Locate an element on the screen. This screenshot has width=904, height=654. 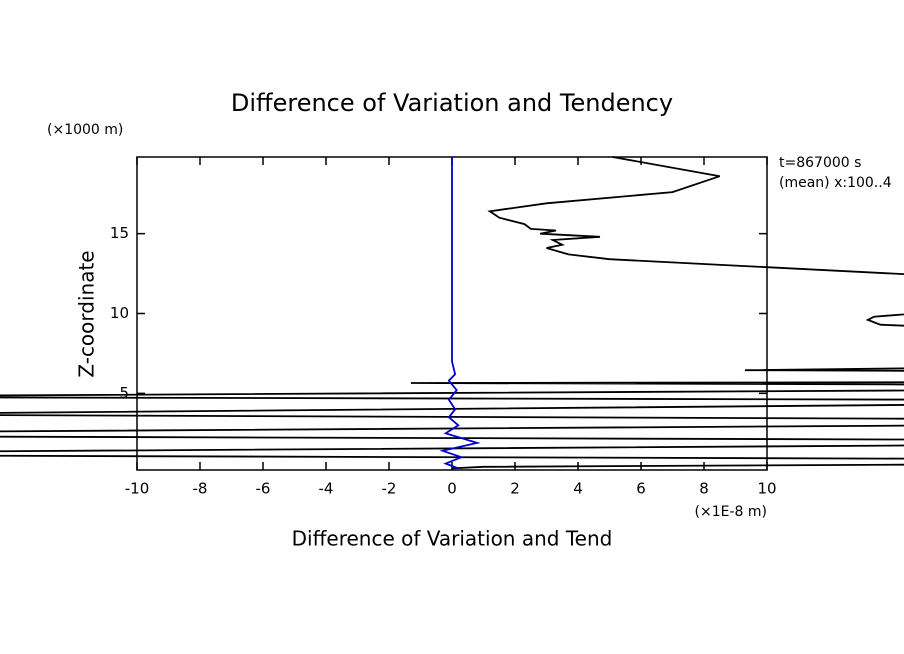
data-line is located at coordinates (460, 313).